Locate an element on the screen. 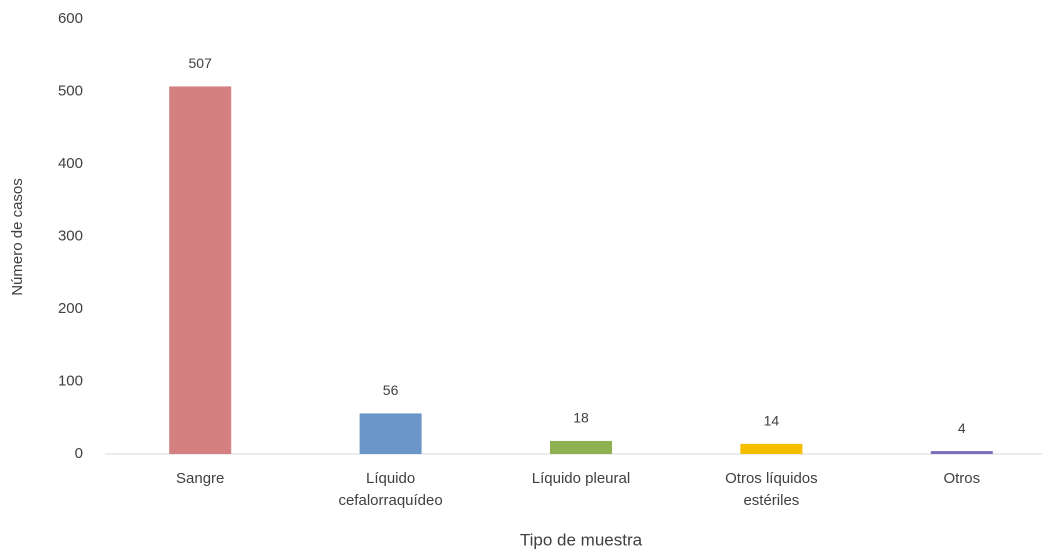 Image resolution: width=1042 pixels, height=552 pixels. x-tick-label: Sangre is located at coordinates (200, 478).